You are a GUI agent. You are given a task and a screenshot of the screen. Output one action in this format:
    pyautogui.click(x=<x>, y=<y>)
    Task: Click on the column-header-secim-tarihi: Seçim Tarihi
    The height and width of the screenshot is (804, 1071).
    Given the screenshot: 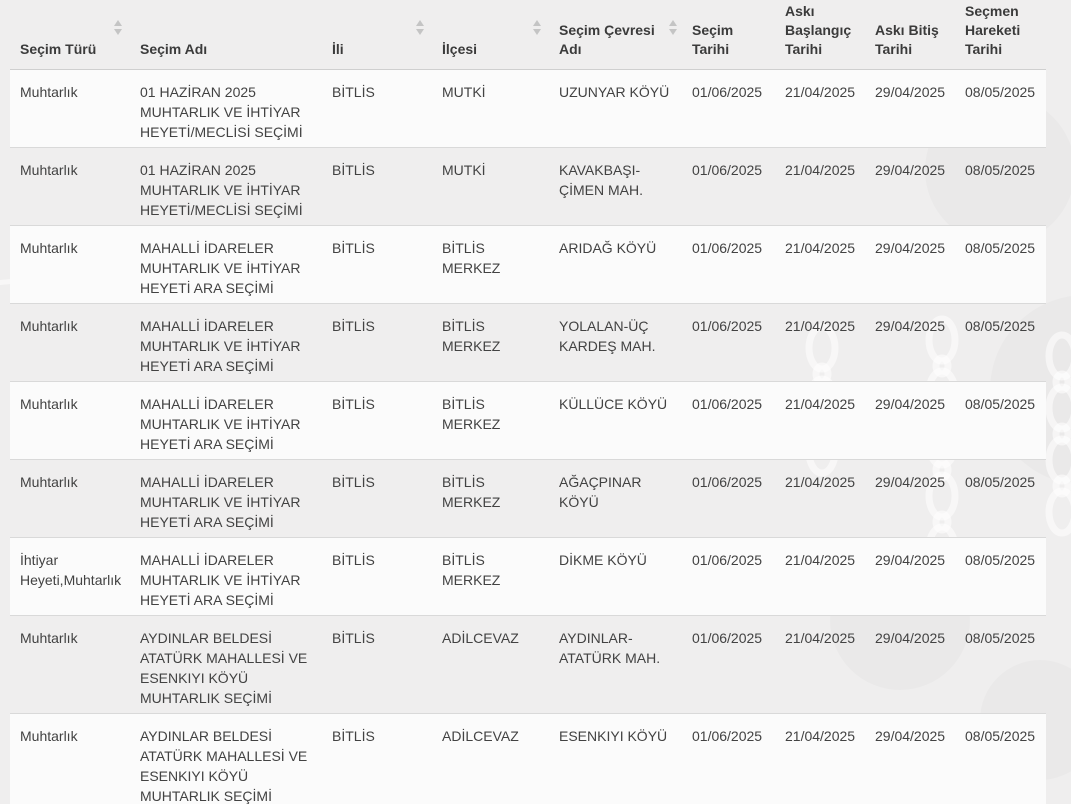 What is the action you would take?
    pyautogui.click(x=731, y=35)
    